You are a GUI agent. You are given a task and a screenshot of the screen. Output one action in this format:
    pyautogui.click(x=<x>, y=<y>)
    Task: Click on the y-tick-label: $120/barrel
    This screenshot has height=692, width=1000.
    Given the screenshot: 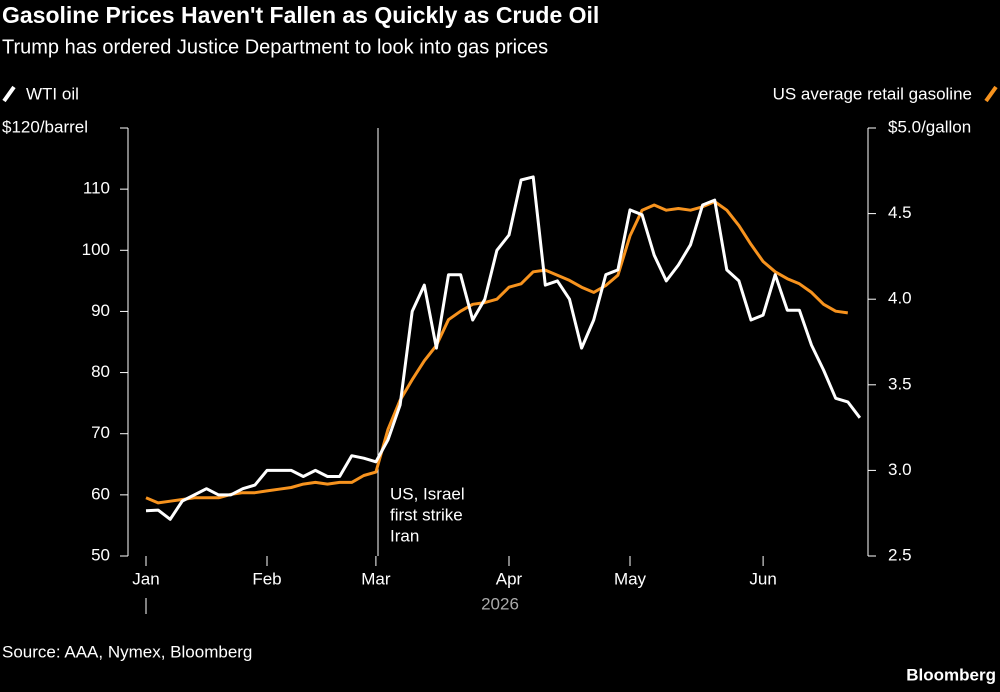 What is the action you would take?
    pyautogui.click(x=45, y=126)
    